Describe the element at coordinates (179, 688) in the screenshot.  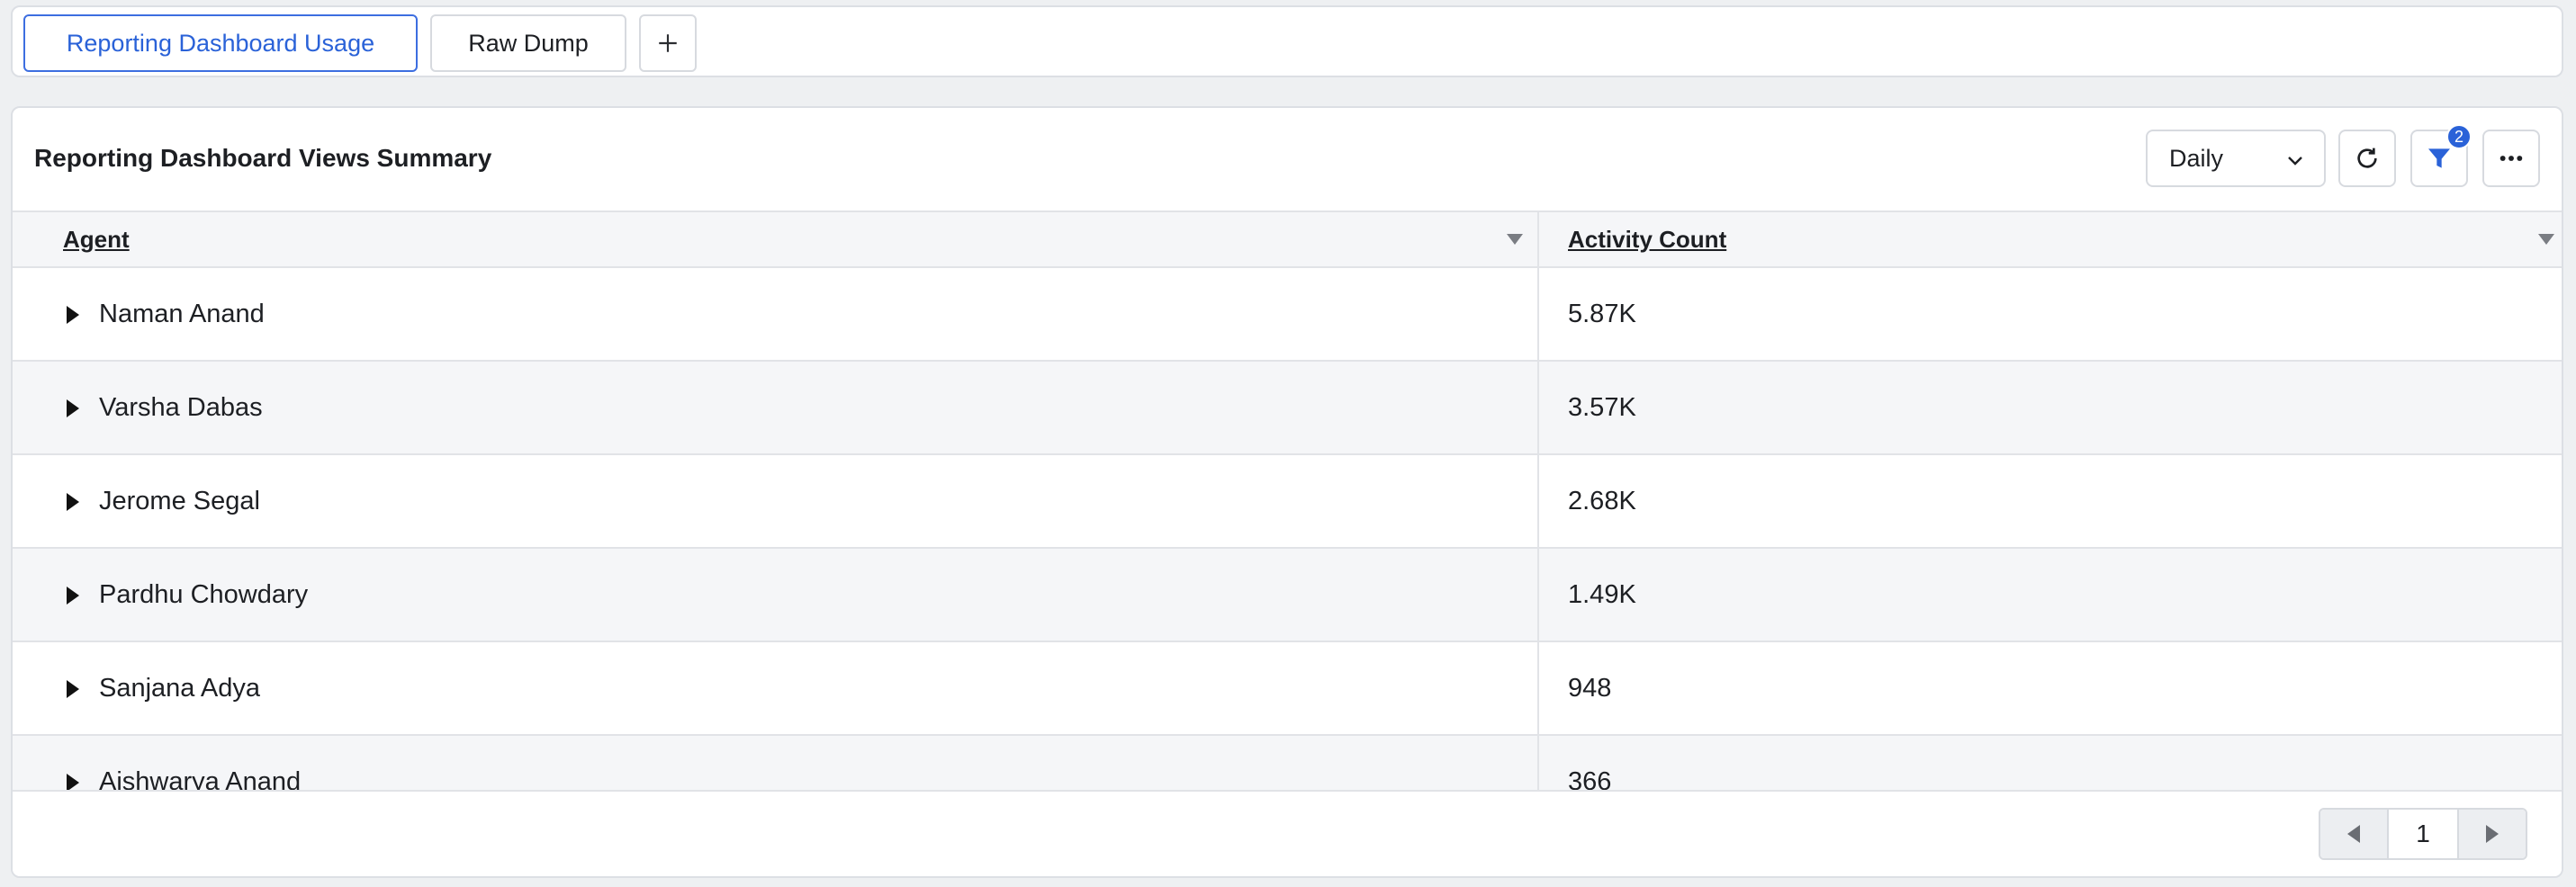
I see `agent-name: Sanjana Adya` at that location.